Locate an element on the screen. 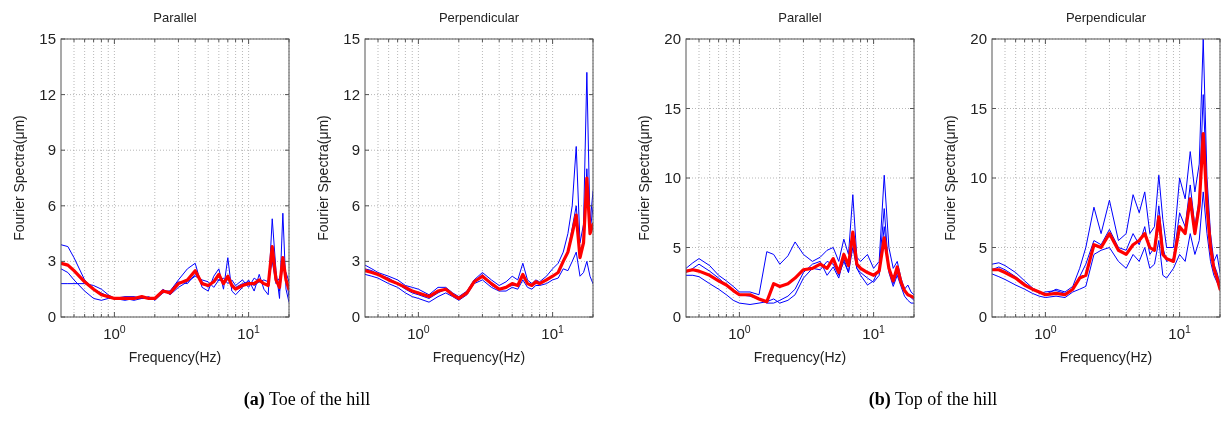 Image resolution: width=1221 pixels, height=423 pixels. text: (a) Toe of the hill is located at coordinates (307, 399).